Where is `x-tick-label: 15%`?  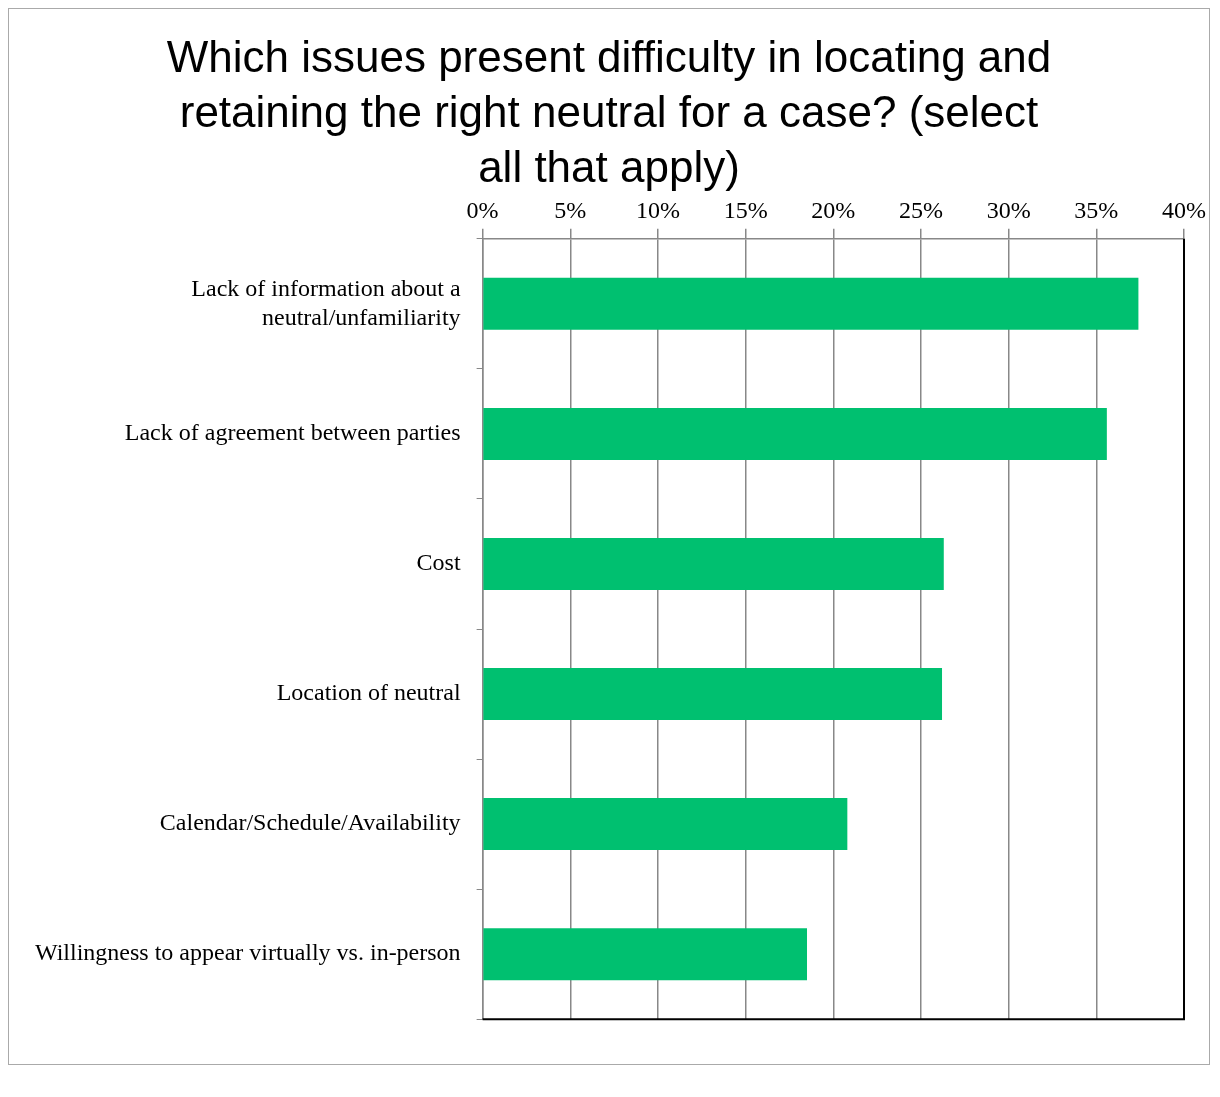
x-tick-label: 15% is located at coordinates (745, 209).